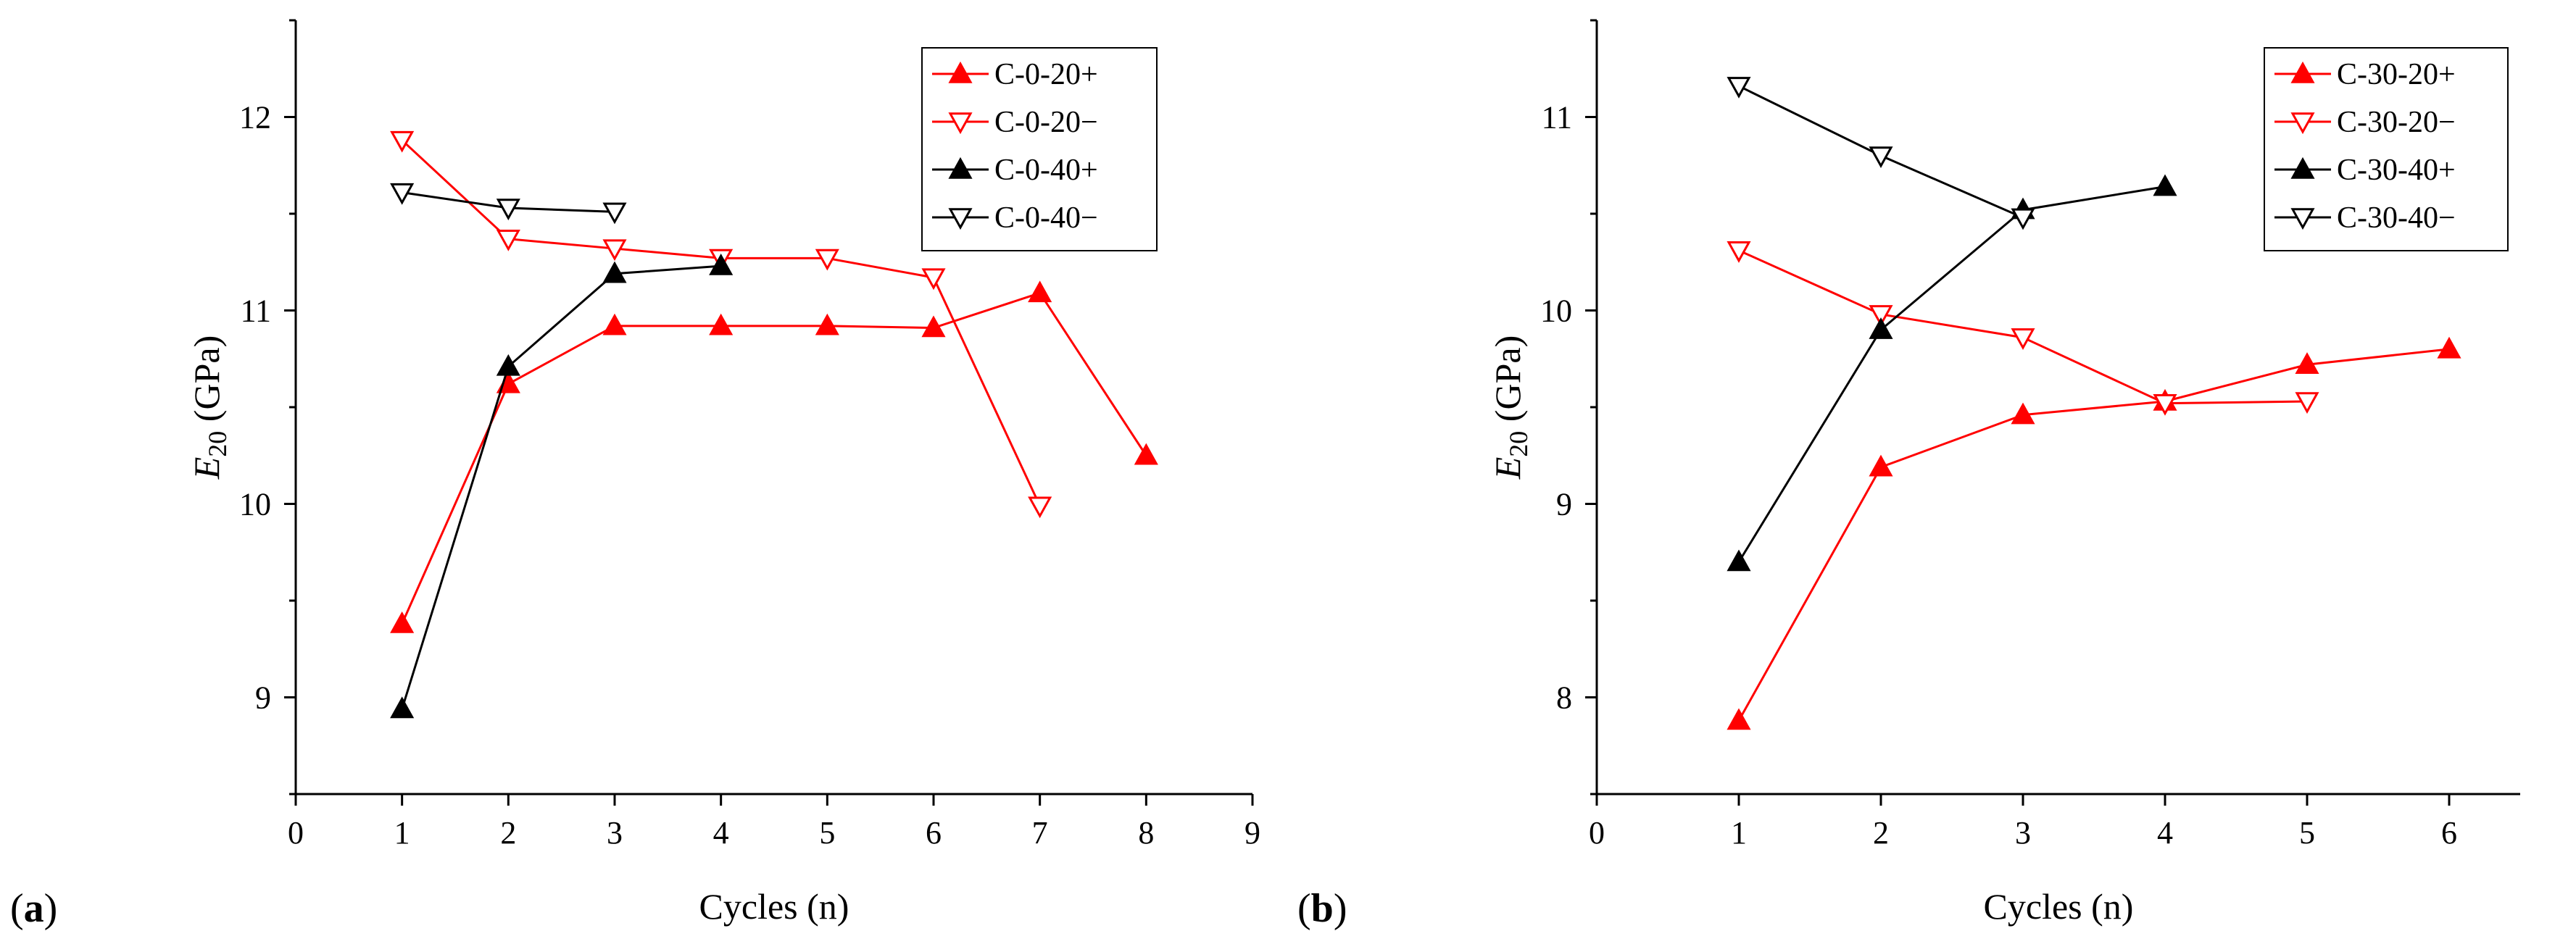 The width and height of the screenshot is (2576, 952). I want to click on x-tick-label: 8, so click(1146, 833).